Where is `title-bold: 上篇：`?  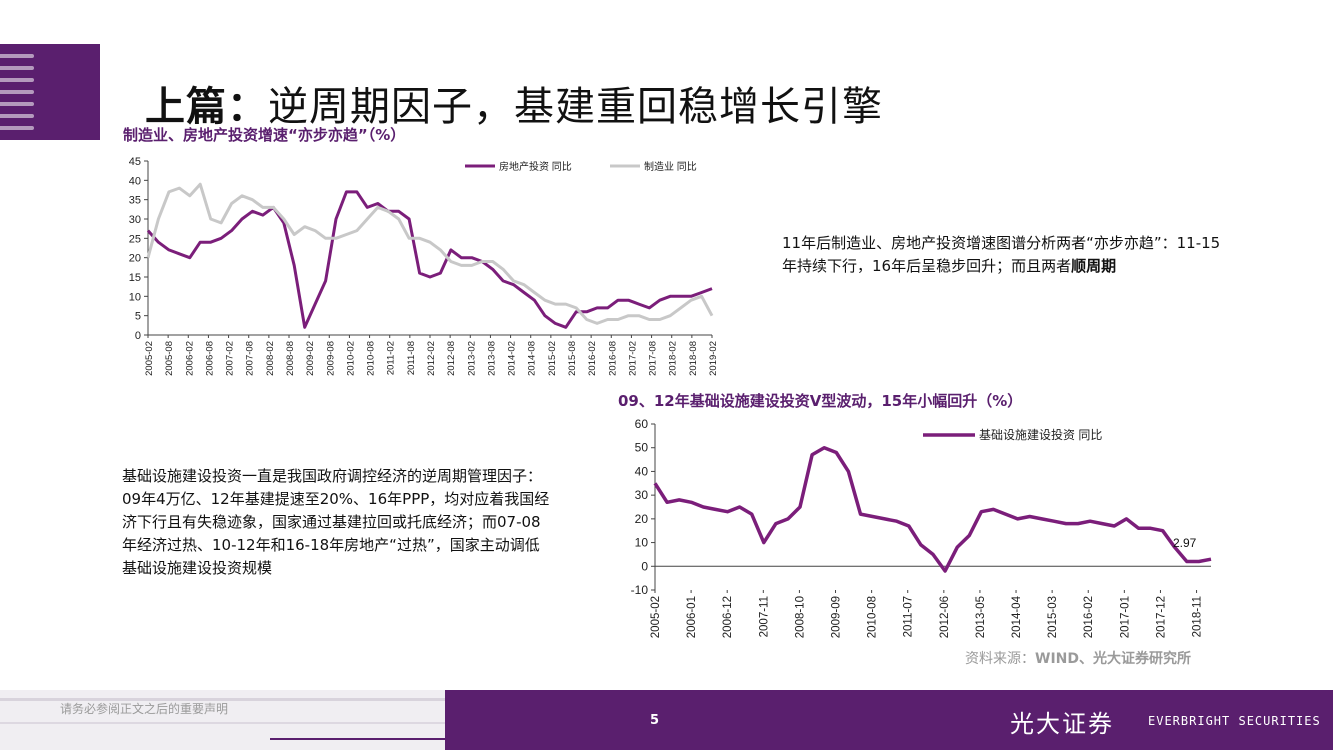
title-bold: 上篇： is located at coordinates (206, 107).